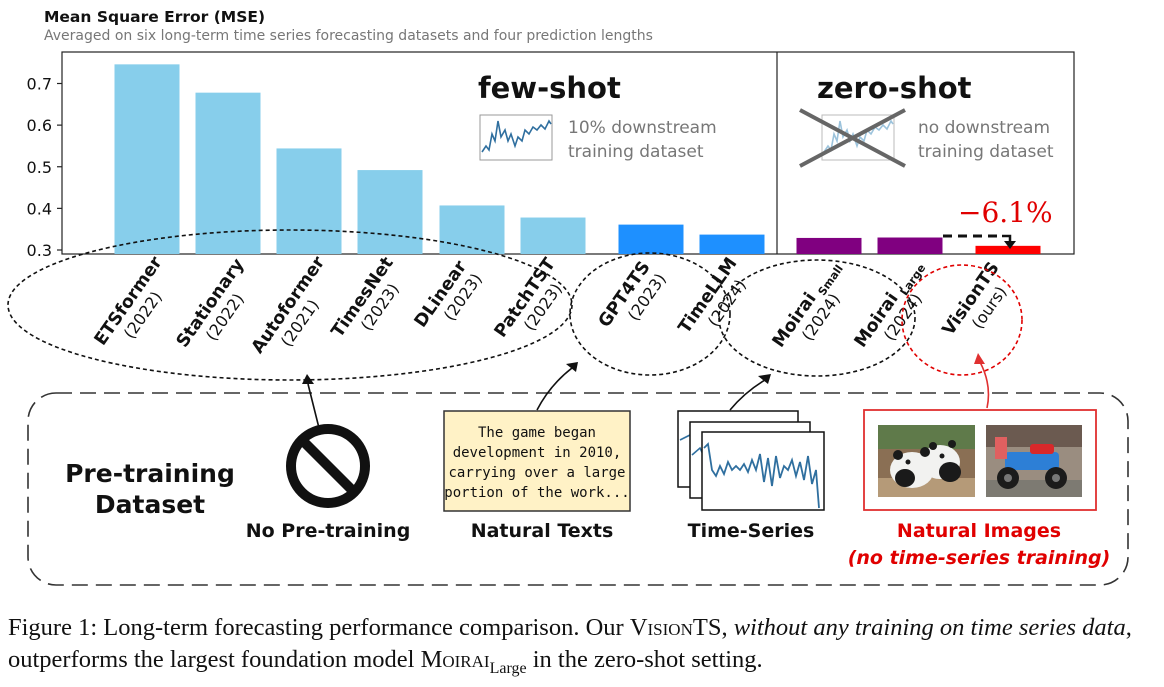 The image size is (1164, 687). What do you see at coordinates (926, 461) in the screenshot?
I see `panda-photo` at bounding box center [926, 461].